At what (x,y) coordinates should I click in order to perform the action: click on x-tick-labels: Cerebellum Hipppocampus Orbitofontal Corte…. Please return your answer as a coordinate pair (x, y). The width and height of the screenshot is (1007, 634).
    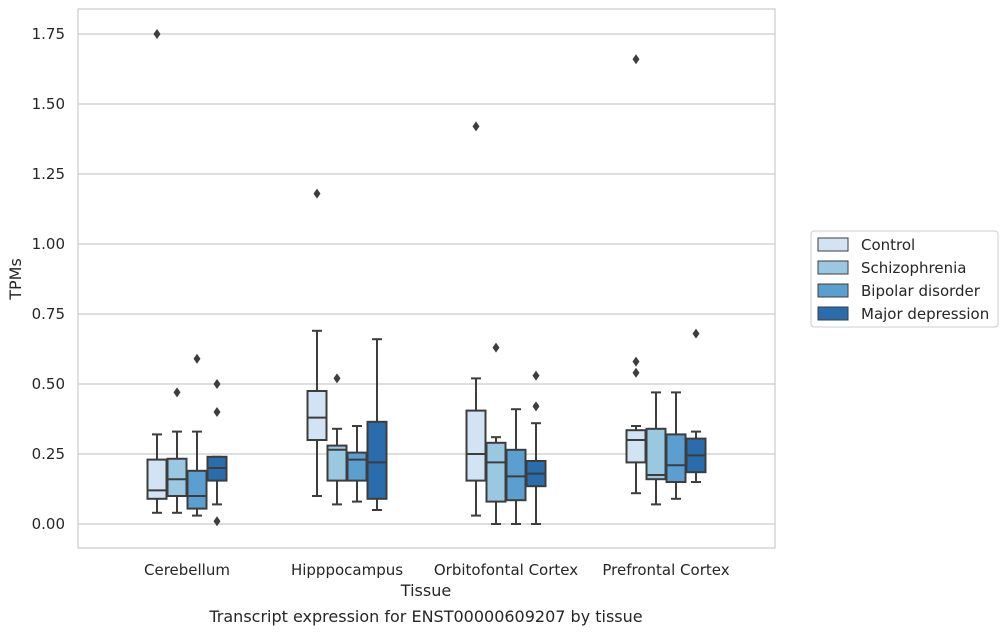
    Looking at the image, I should click on (437, 570).